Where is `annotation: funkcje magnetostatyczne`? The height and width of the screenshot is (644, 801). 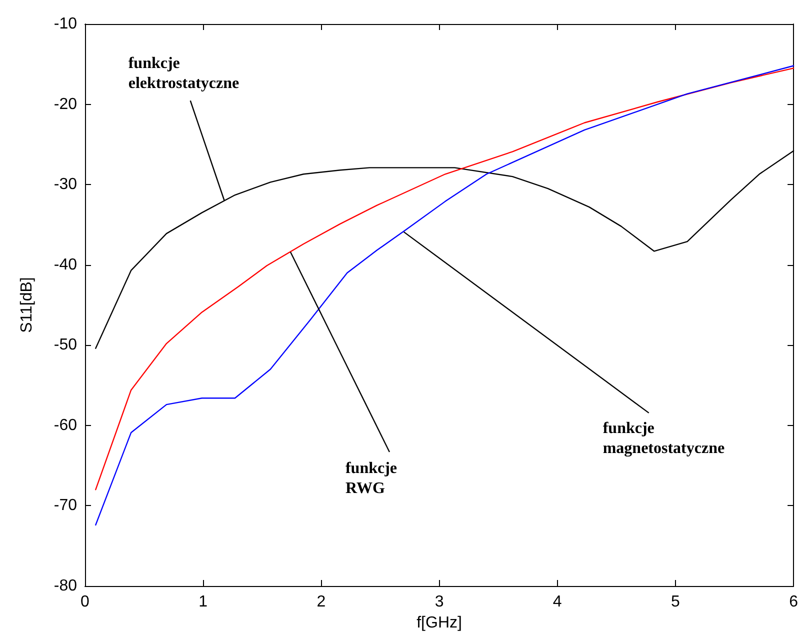
annotation: funkcje magnetostatyczne is located at coordinates (663, 438).